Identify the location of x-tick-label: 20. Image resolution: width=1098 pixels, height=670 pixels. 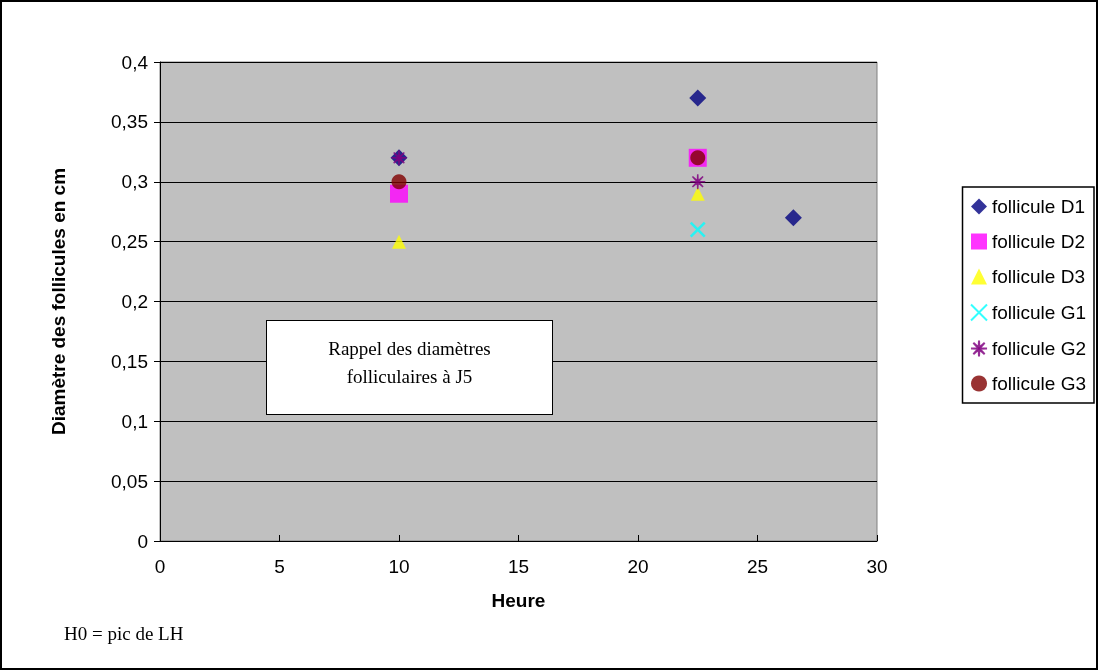
(638, 566).